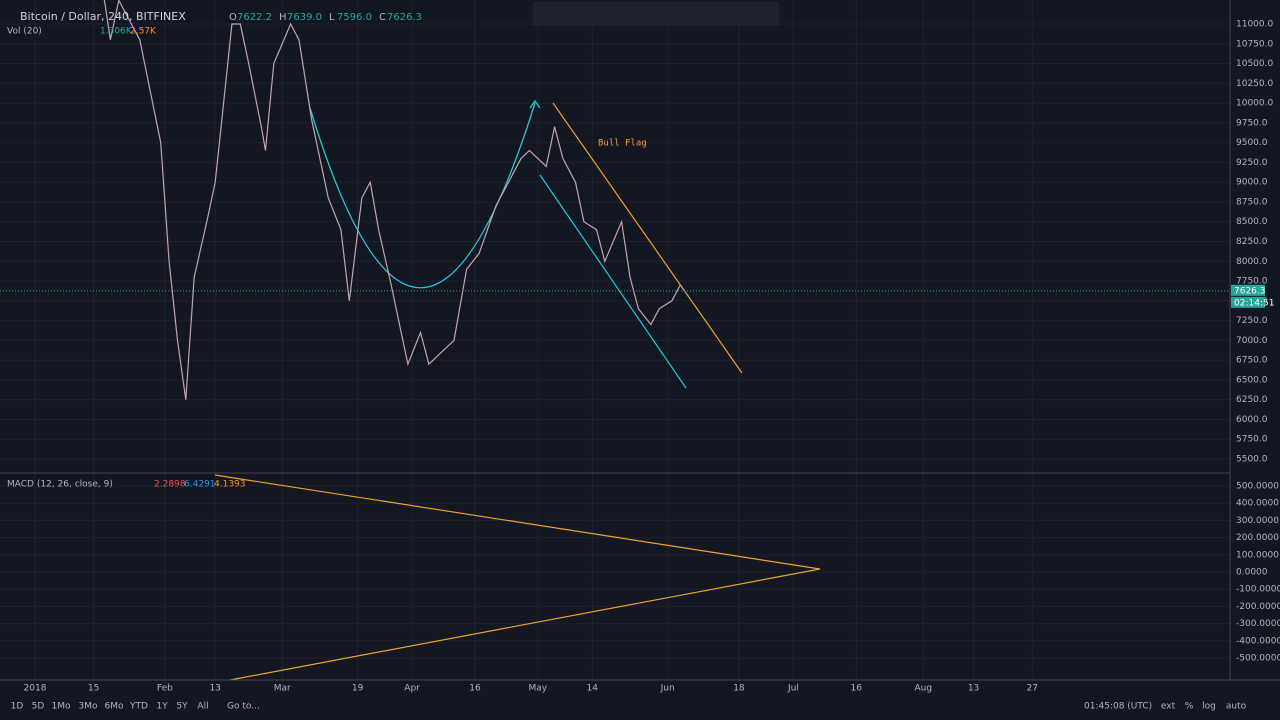  What do you see at coordinates (88, 707) in the screenshot?
I see `range-button: 3Mo` at bounding box center [88, 707].